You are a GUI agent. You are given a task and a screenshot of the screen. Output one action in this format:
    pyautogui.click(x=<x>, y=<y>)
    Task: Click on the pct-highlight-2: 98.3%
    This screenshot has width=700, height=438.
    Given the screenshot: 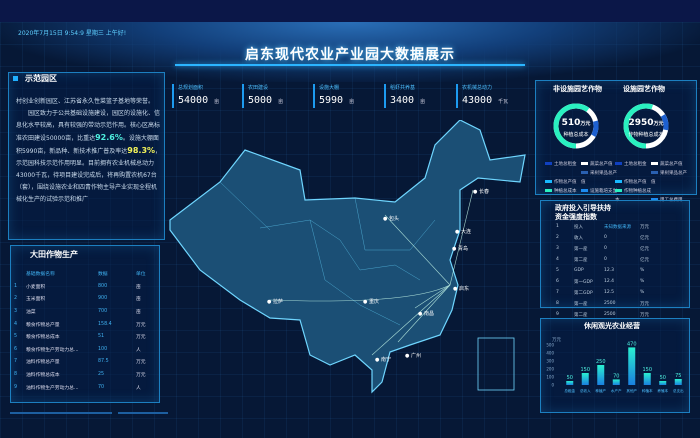 What is the action you would take?
    pyautogui.click(x=141, y=150)
    